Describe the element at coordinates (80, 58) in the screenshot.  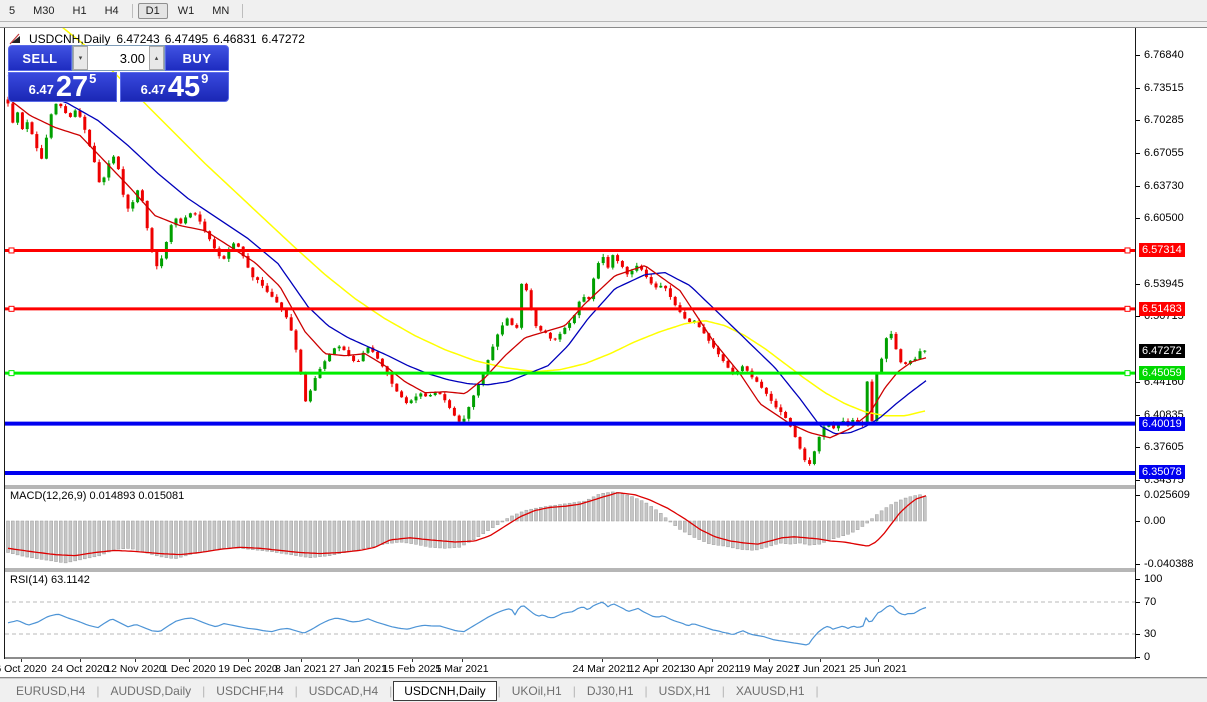
I see `volume-decrease-button: ▾` at that location.